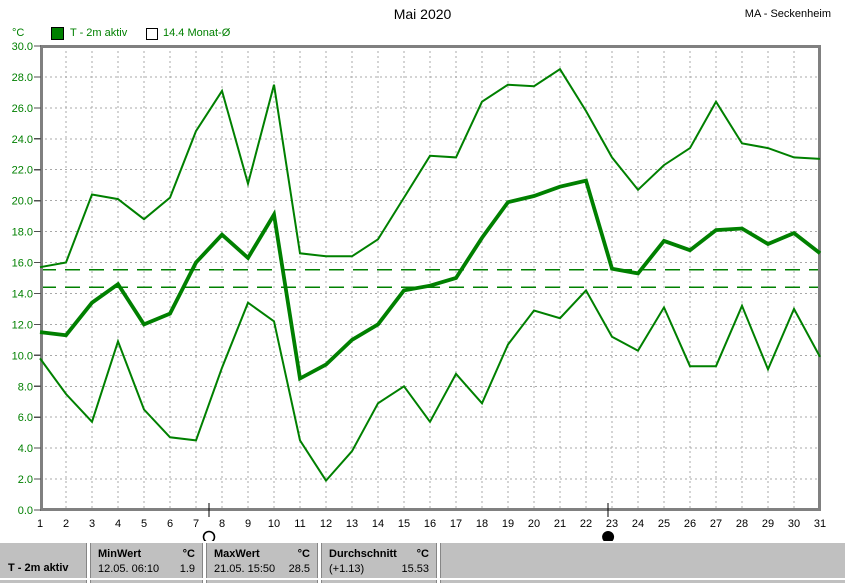 Image resolution: width=845 pixels, height=583 pixels. What do you see at coordinates (18, 33) in the screenshot?
I see `y-axis-unit-label: °C` at bounding box center [18, 33].